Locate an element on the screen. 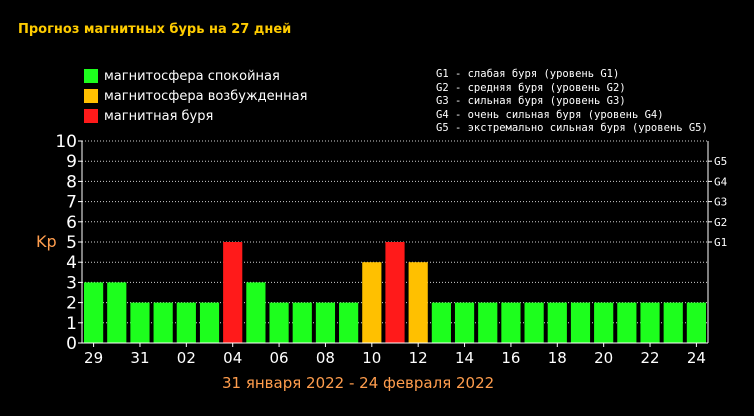 Image resolution: width=754 pixels, height=416 pixels. g-legend-g1: G1 - слабая буря (уровень G1) is located at coordinates (528, 74).